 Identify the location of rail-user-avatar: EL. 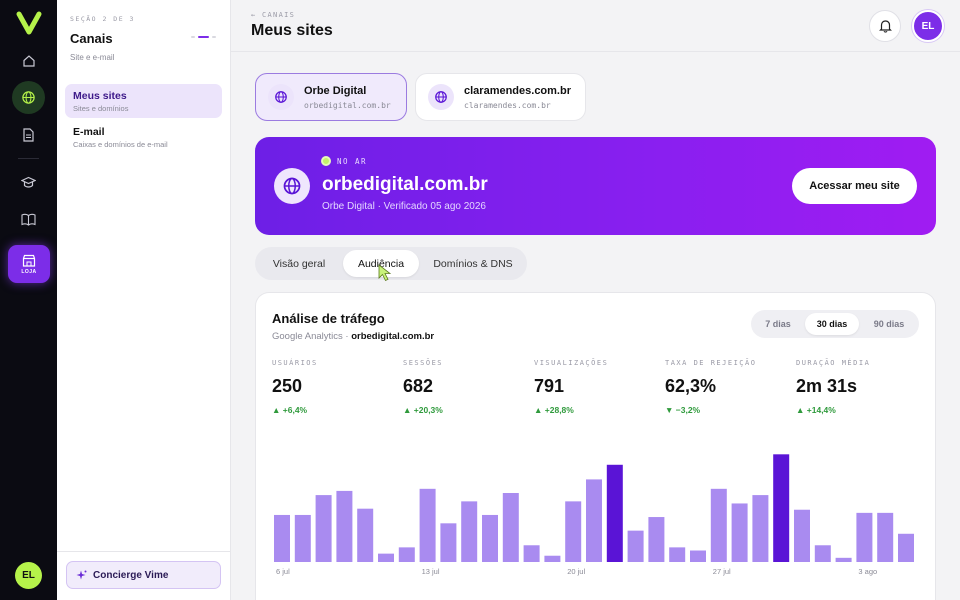
(28, 575).